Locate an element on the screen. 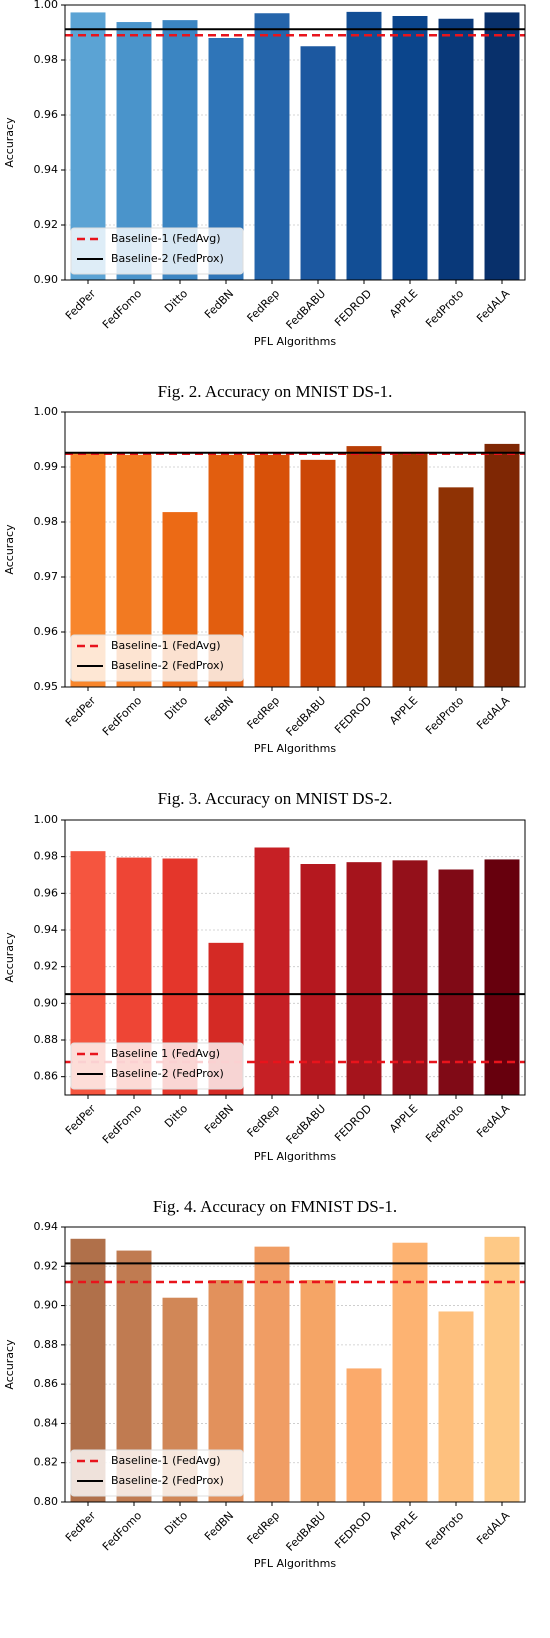 This screenshot has width=550, height=1638. y-tick-label: 0.84 is located at coordinates (46, 1422).